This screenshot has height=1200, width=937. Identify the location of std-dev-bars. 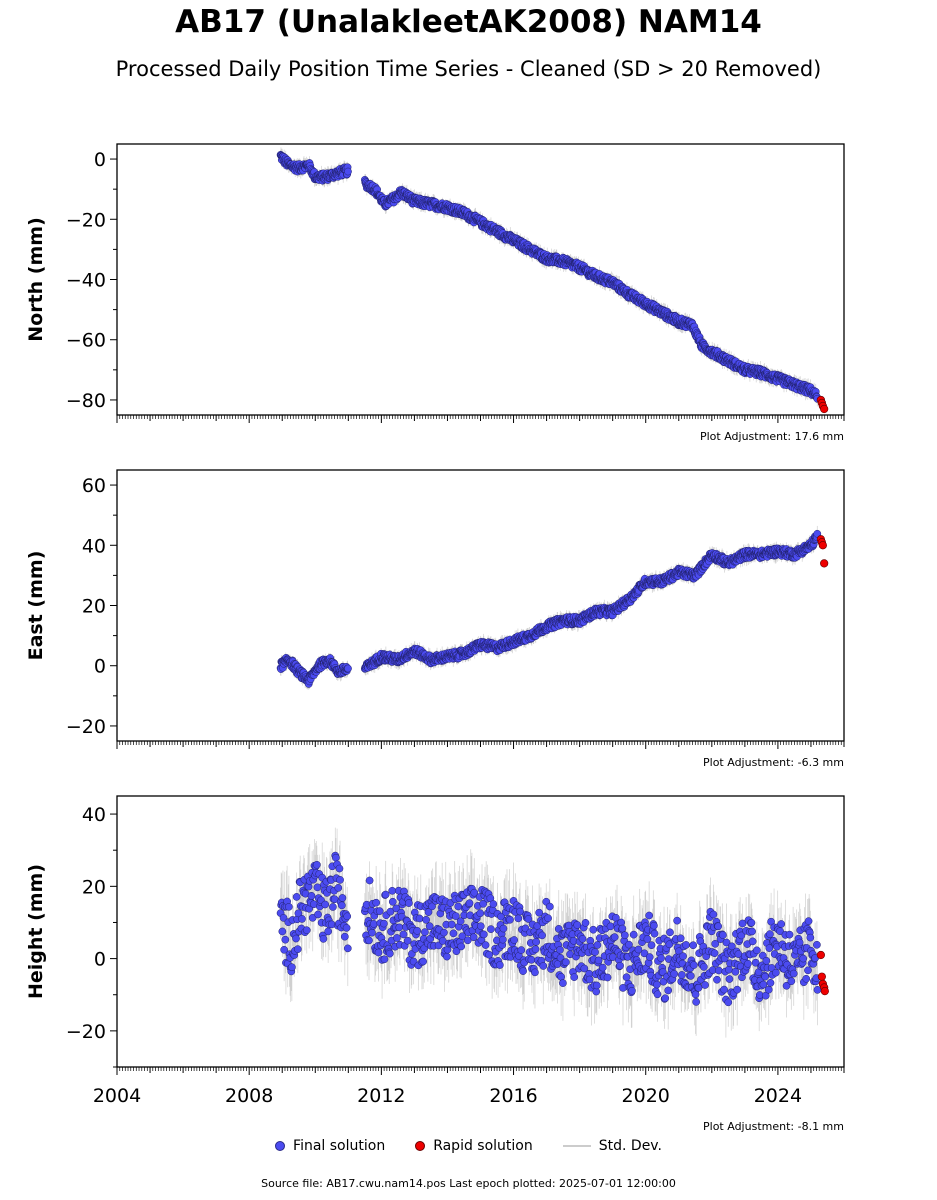
(549, 607).